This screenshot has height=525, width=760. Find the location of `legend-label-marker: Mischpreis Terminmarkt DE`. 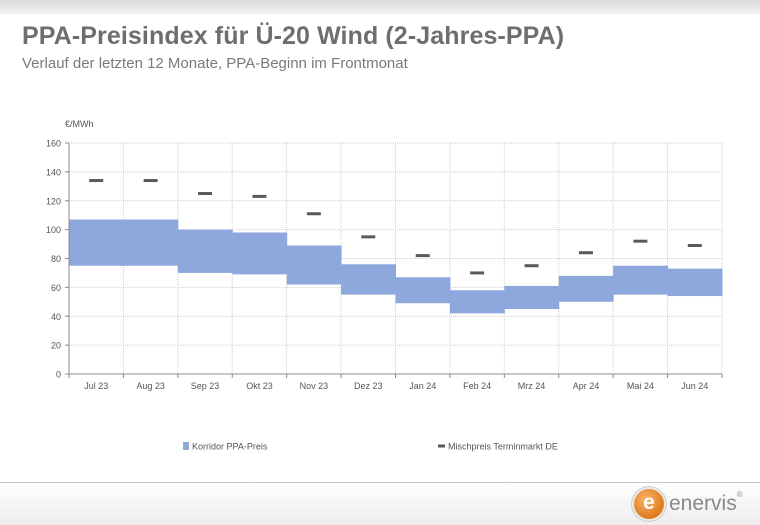

legend-label-marker: Mischpreis Terminmarkt DE is located at coordinates (503, 447).